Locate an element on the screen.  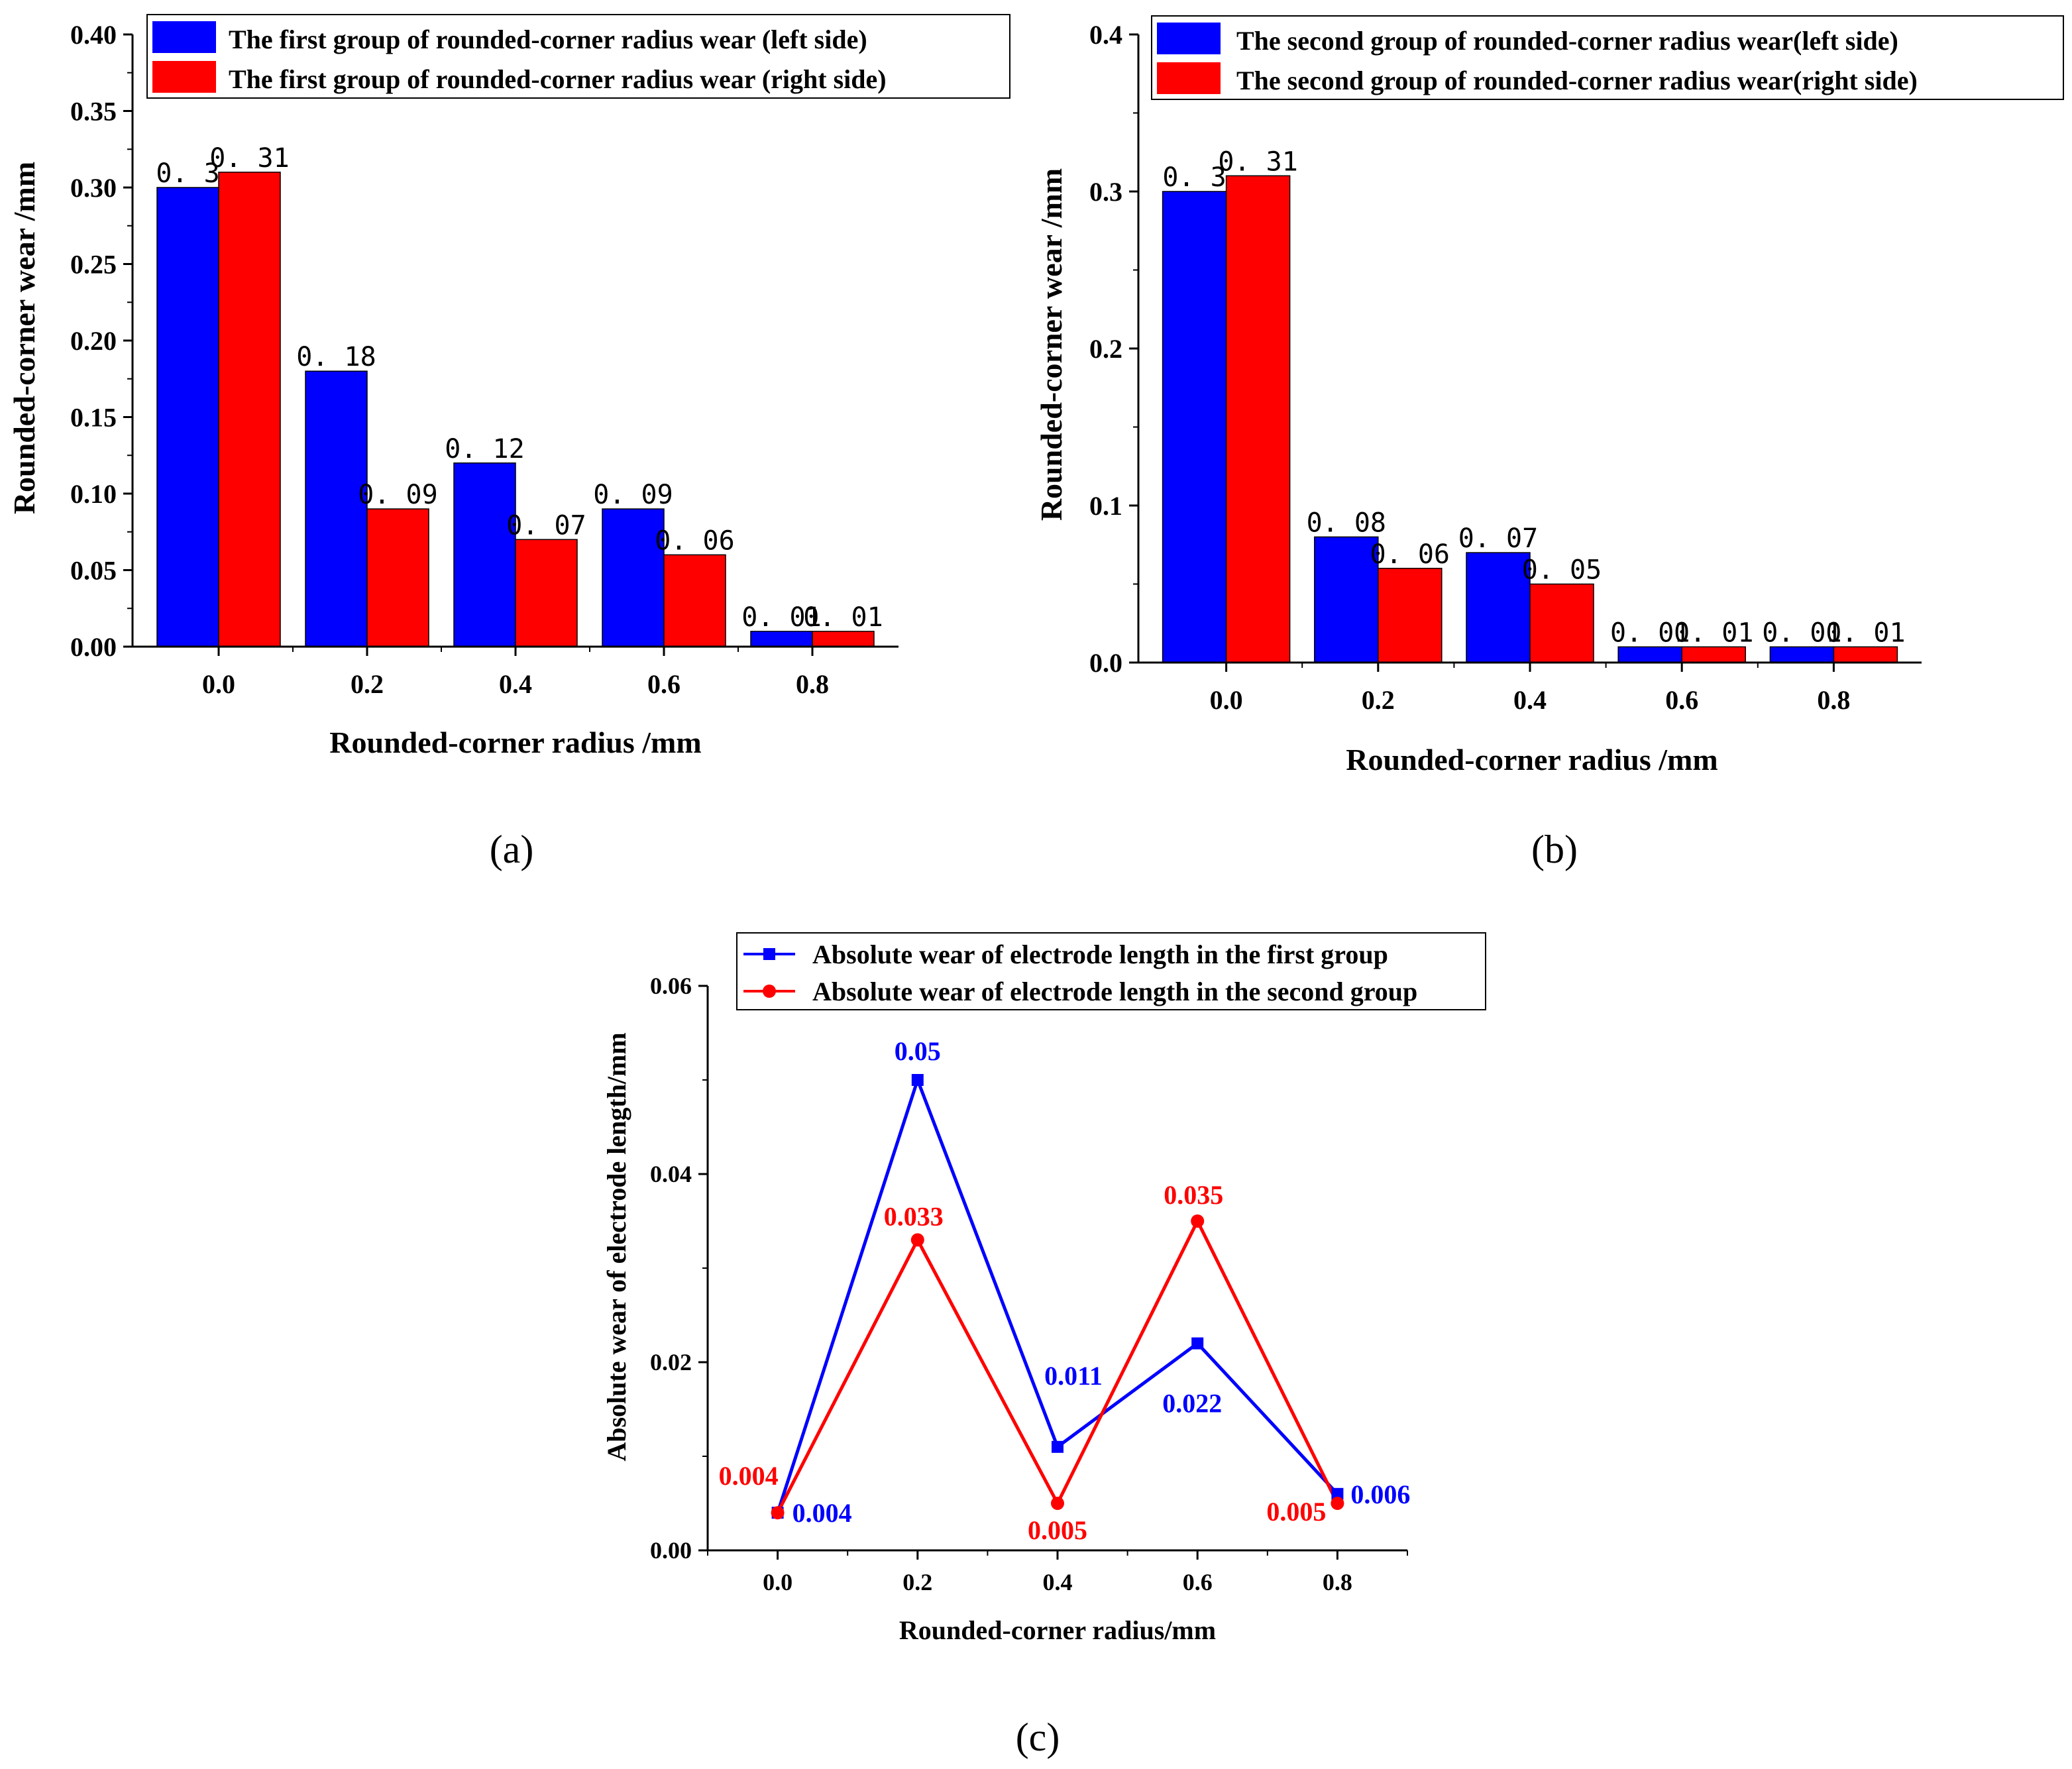
chart-c-x-tick-label: 0.2 is located at coordinates (917, 1582).